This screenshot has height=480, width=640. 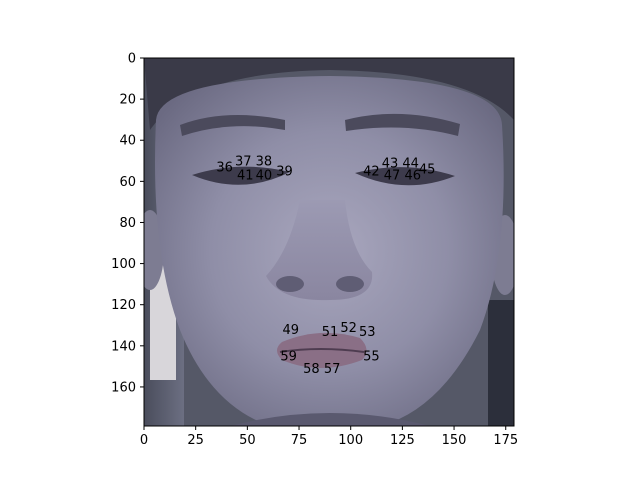 What do you see at coordinates (371, 357) in the screenshot?
I see `landmark-label-55: 55` at bounding box center [371, 357].